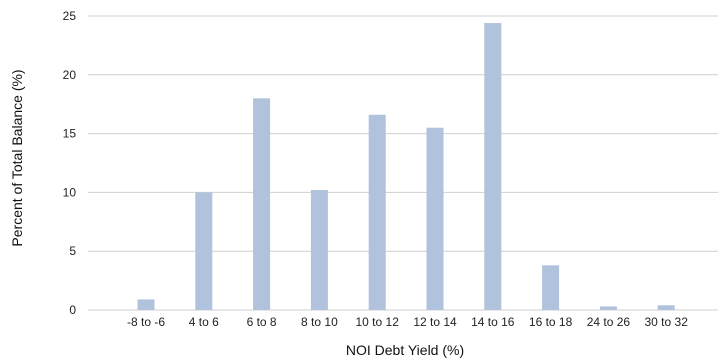 The height and width of the screenshot is (360, 720). I want to click on x-tick-label: 12 to 14, so click(435, 322).